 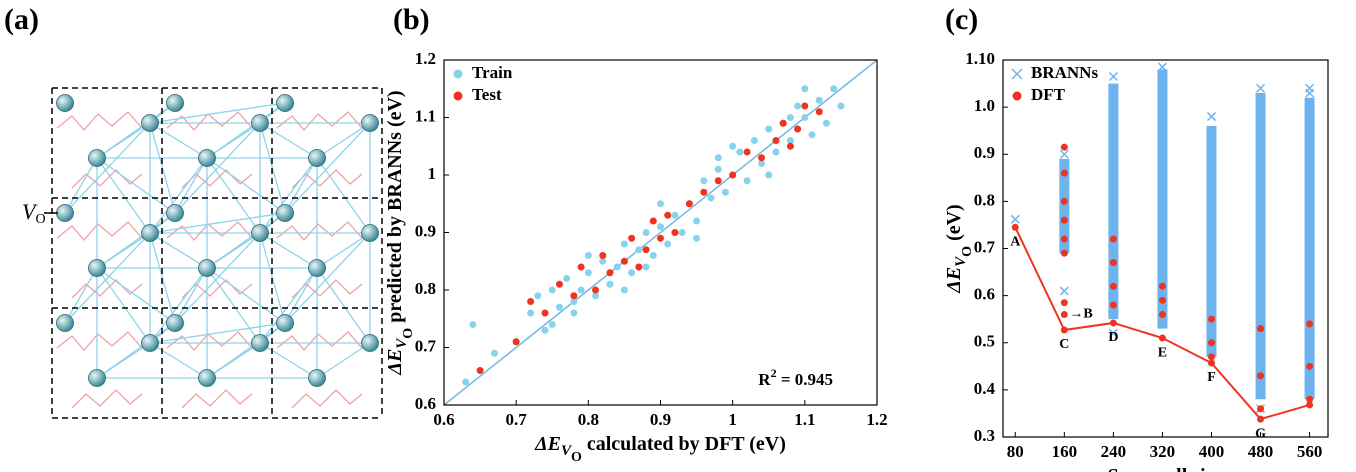 What do you see at coordinates (1114, 451) in the screenshot?
I see `x-tick-label: 240` at bounding box center [1114, 451].